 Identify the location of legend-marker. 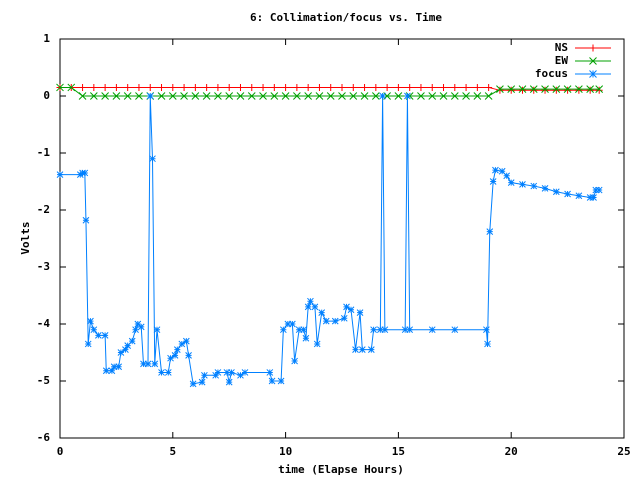
(593, 48).